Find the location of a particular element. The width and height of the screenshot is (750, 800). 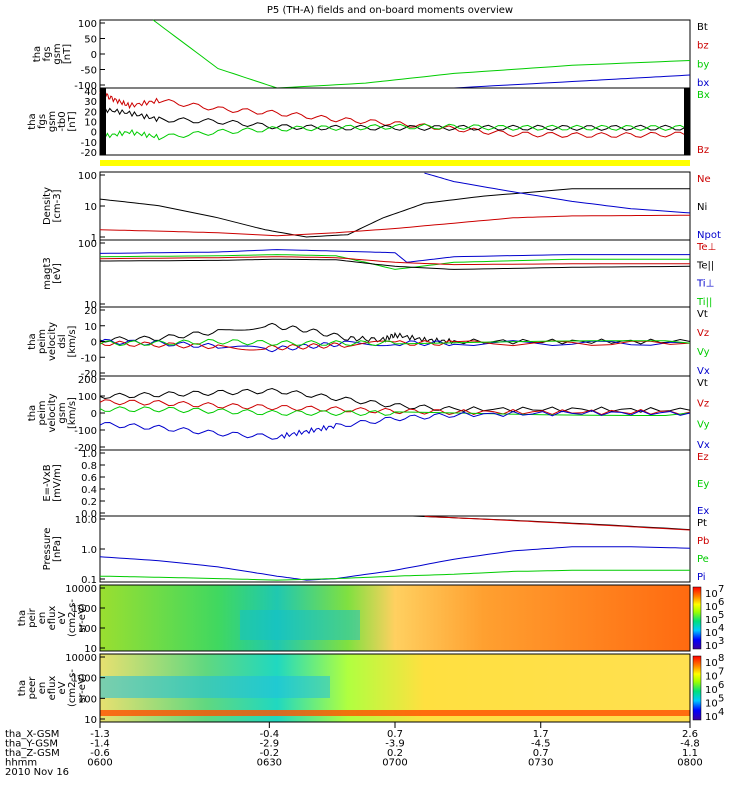

panel-fgs-gsm: 100 50 0 -50 -100 tha fgs gsm [nT] Bt bz by bx is located at coordinates (370, 55).